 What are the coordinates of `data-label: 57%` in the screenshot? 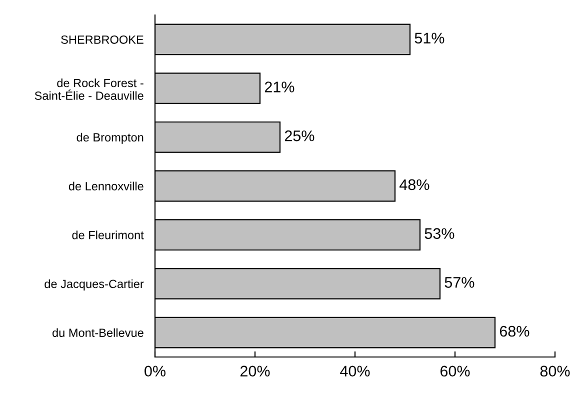 It's located at (459, 282).